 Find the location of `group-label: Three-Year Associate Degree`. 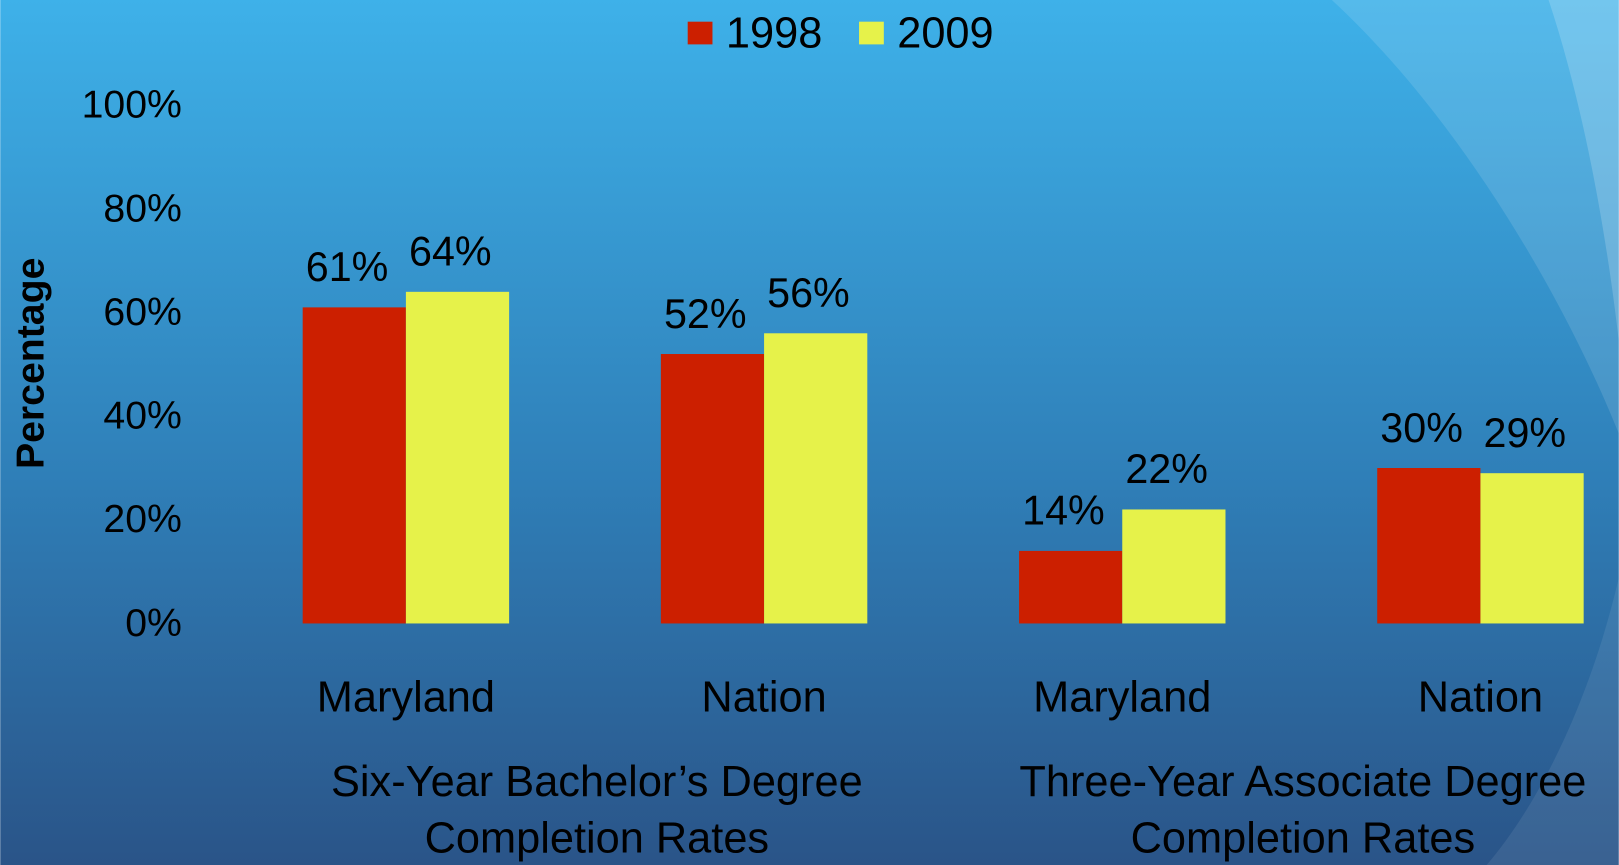

group-label: Three-Year Associate Degree is located at coordinates (1302, 782).